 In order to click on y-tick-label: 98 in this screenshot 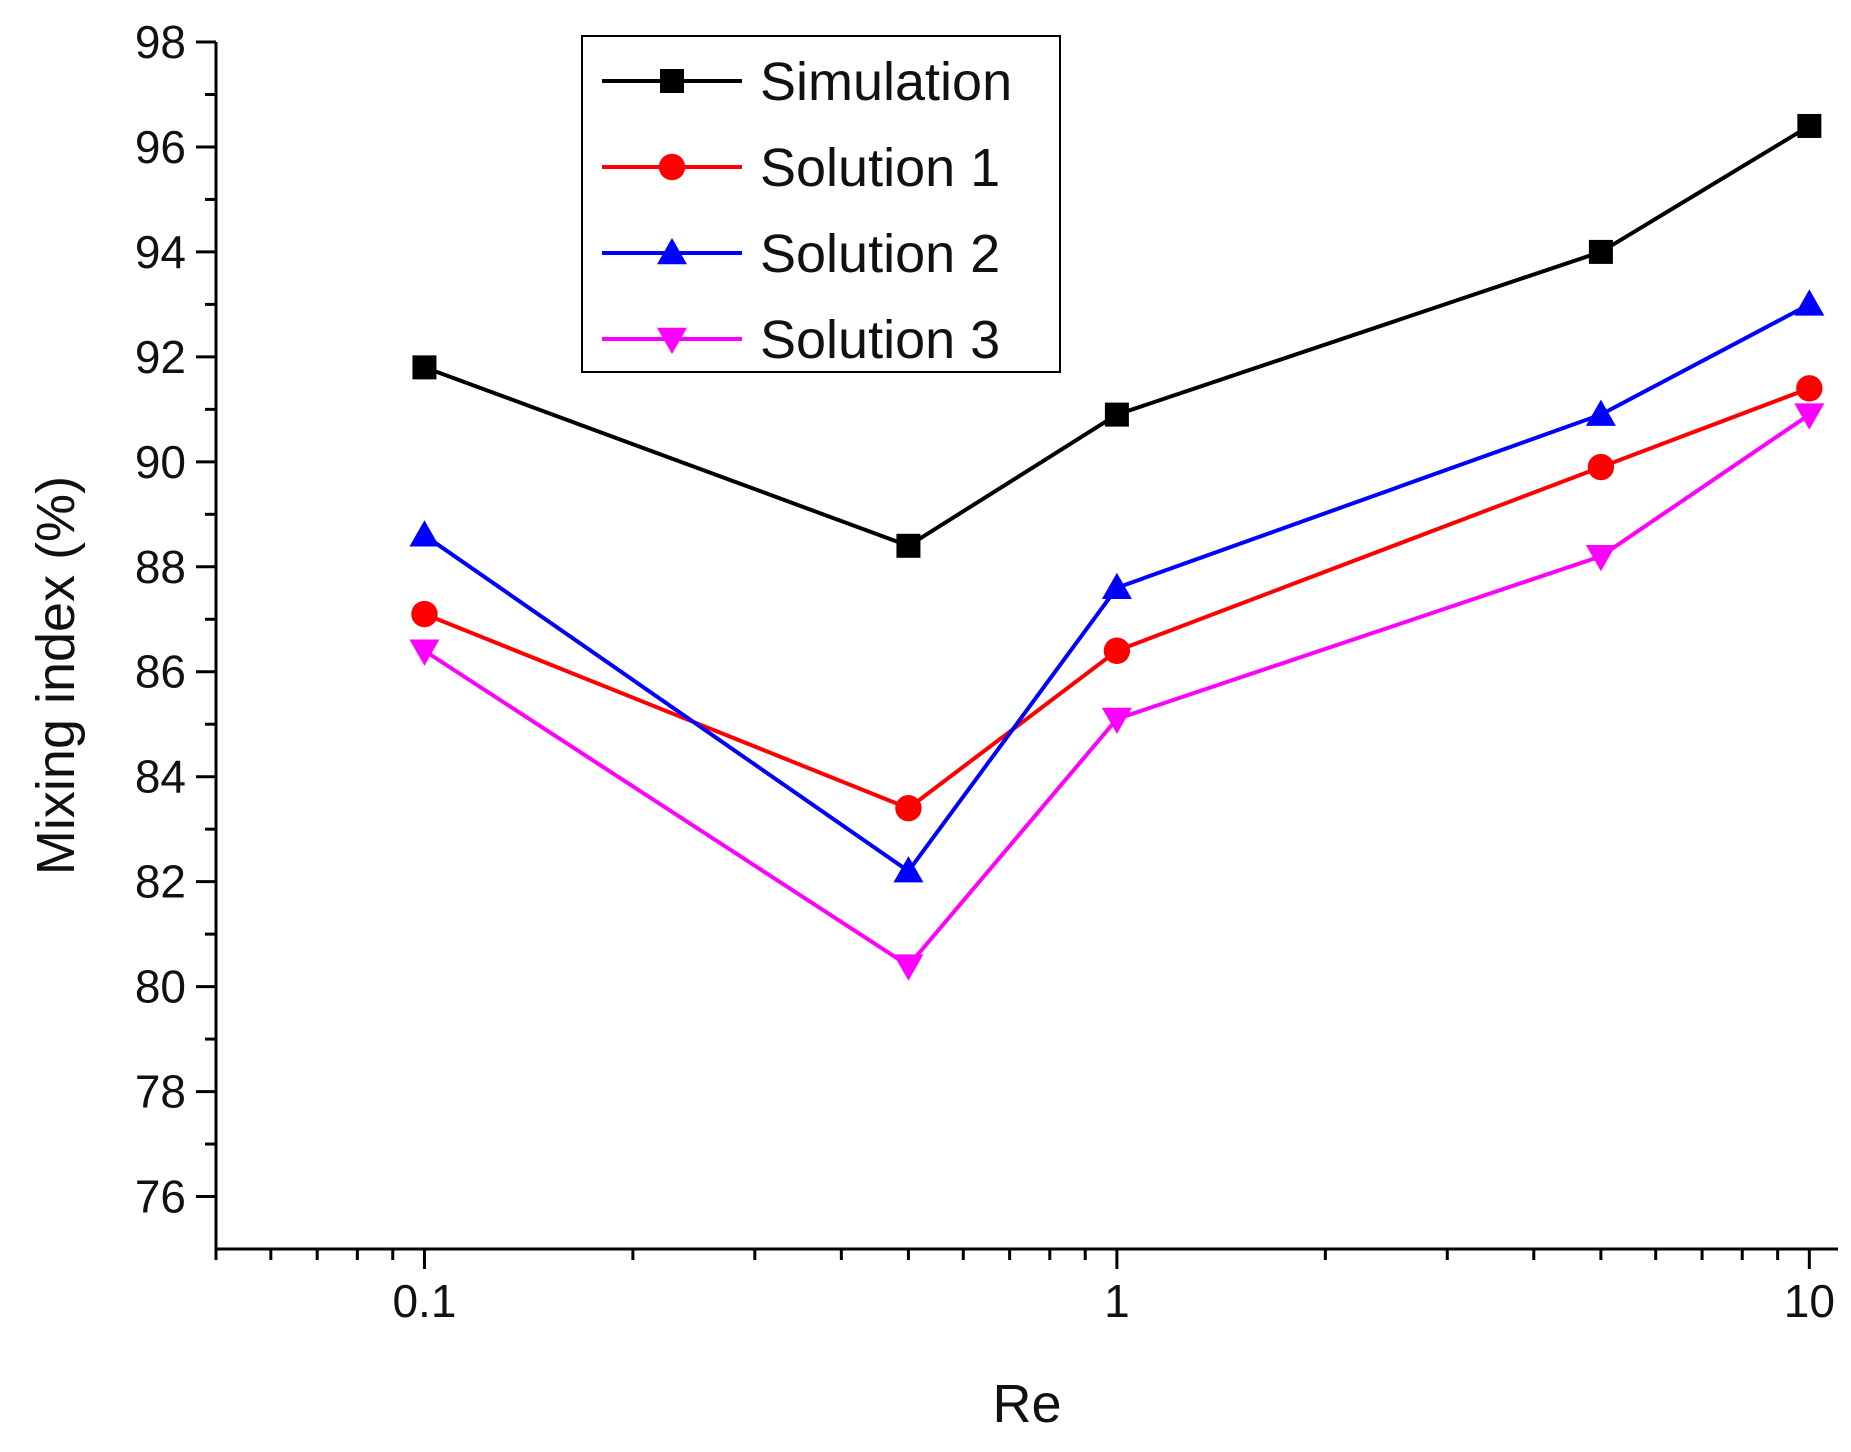, I will do `click(160, 42)`.